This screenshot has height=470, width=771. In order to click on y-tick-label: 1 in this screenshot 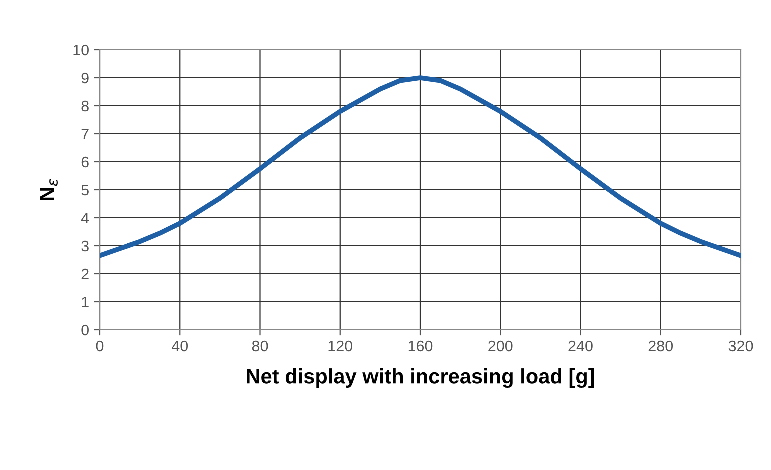, I will do `click(85, 302)`.